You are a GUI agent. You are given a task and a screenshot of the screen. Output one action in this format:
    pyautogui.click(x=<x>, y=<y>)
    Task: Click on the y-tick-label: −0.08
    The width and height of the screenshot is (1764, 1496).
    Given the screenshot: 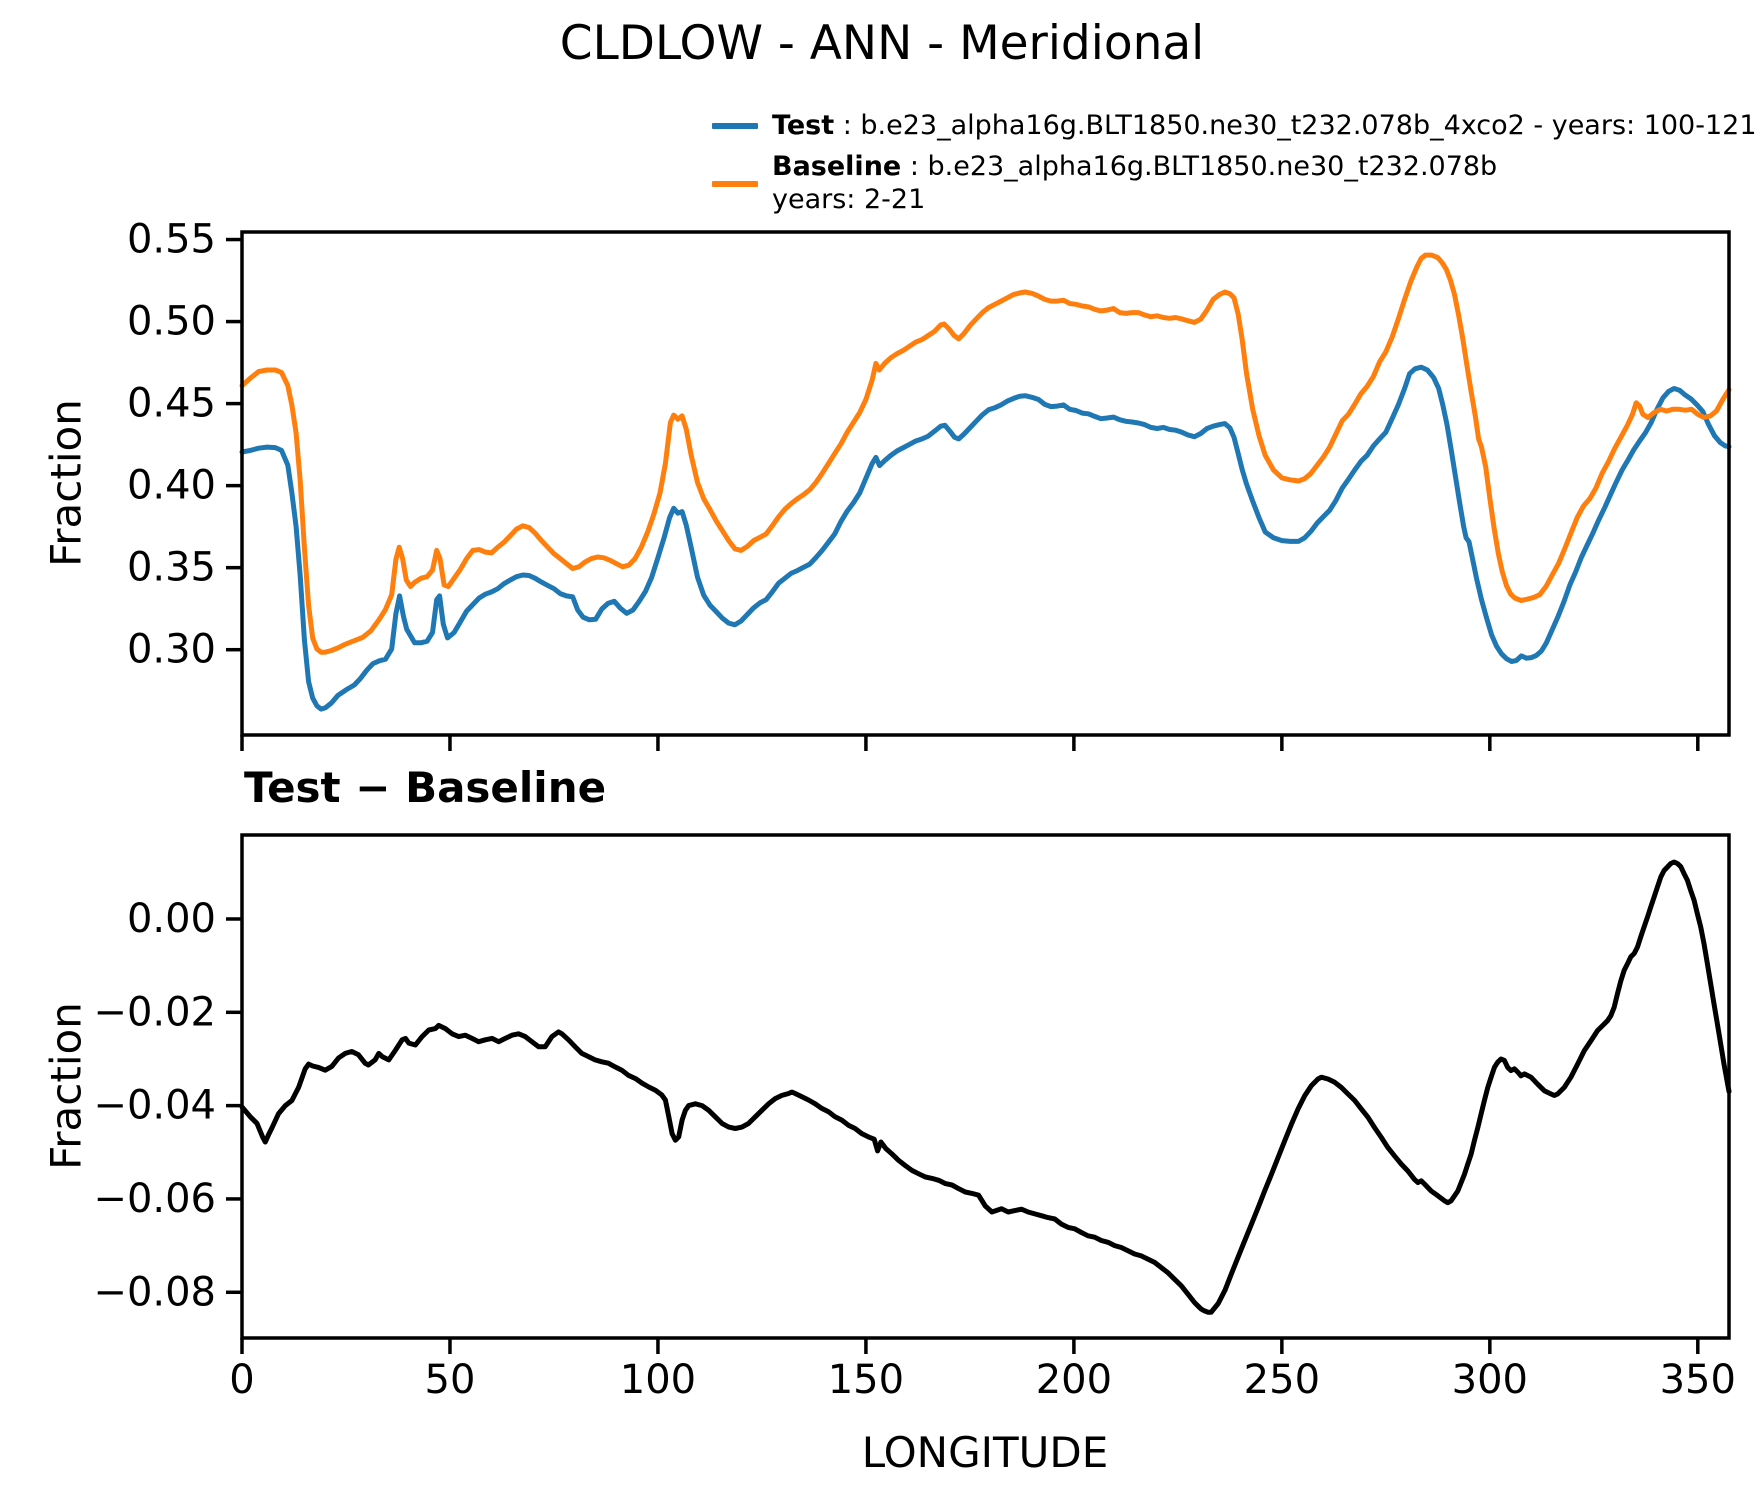 What is the action you would take?
    pyautogui.click(x=154, y=1292)
    